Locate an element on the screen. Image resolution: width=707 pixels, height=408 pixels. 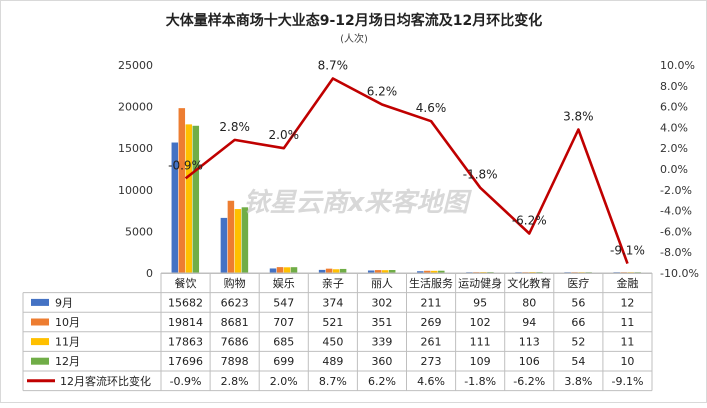
table-cell: 52 is located at coordinates (578, 342).